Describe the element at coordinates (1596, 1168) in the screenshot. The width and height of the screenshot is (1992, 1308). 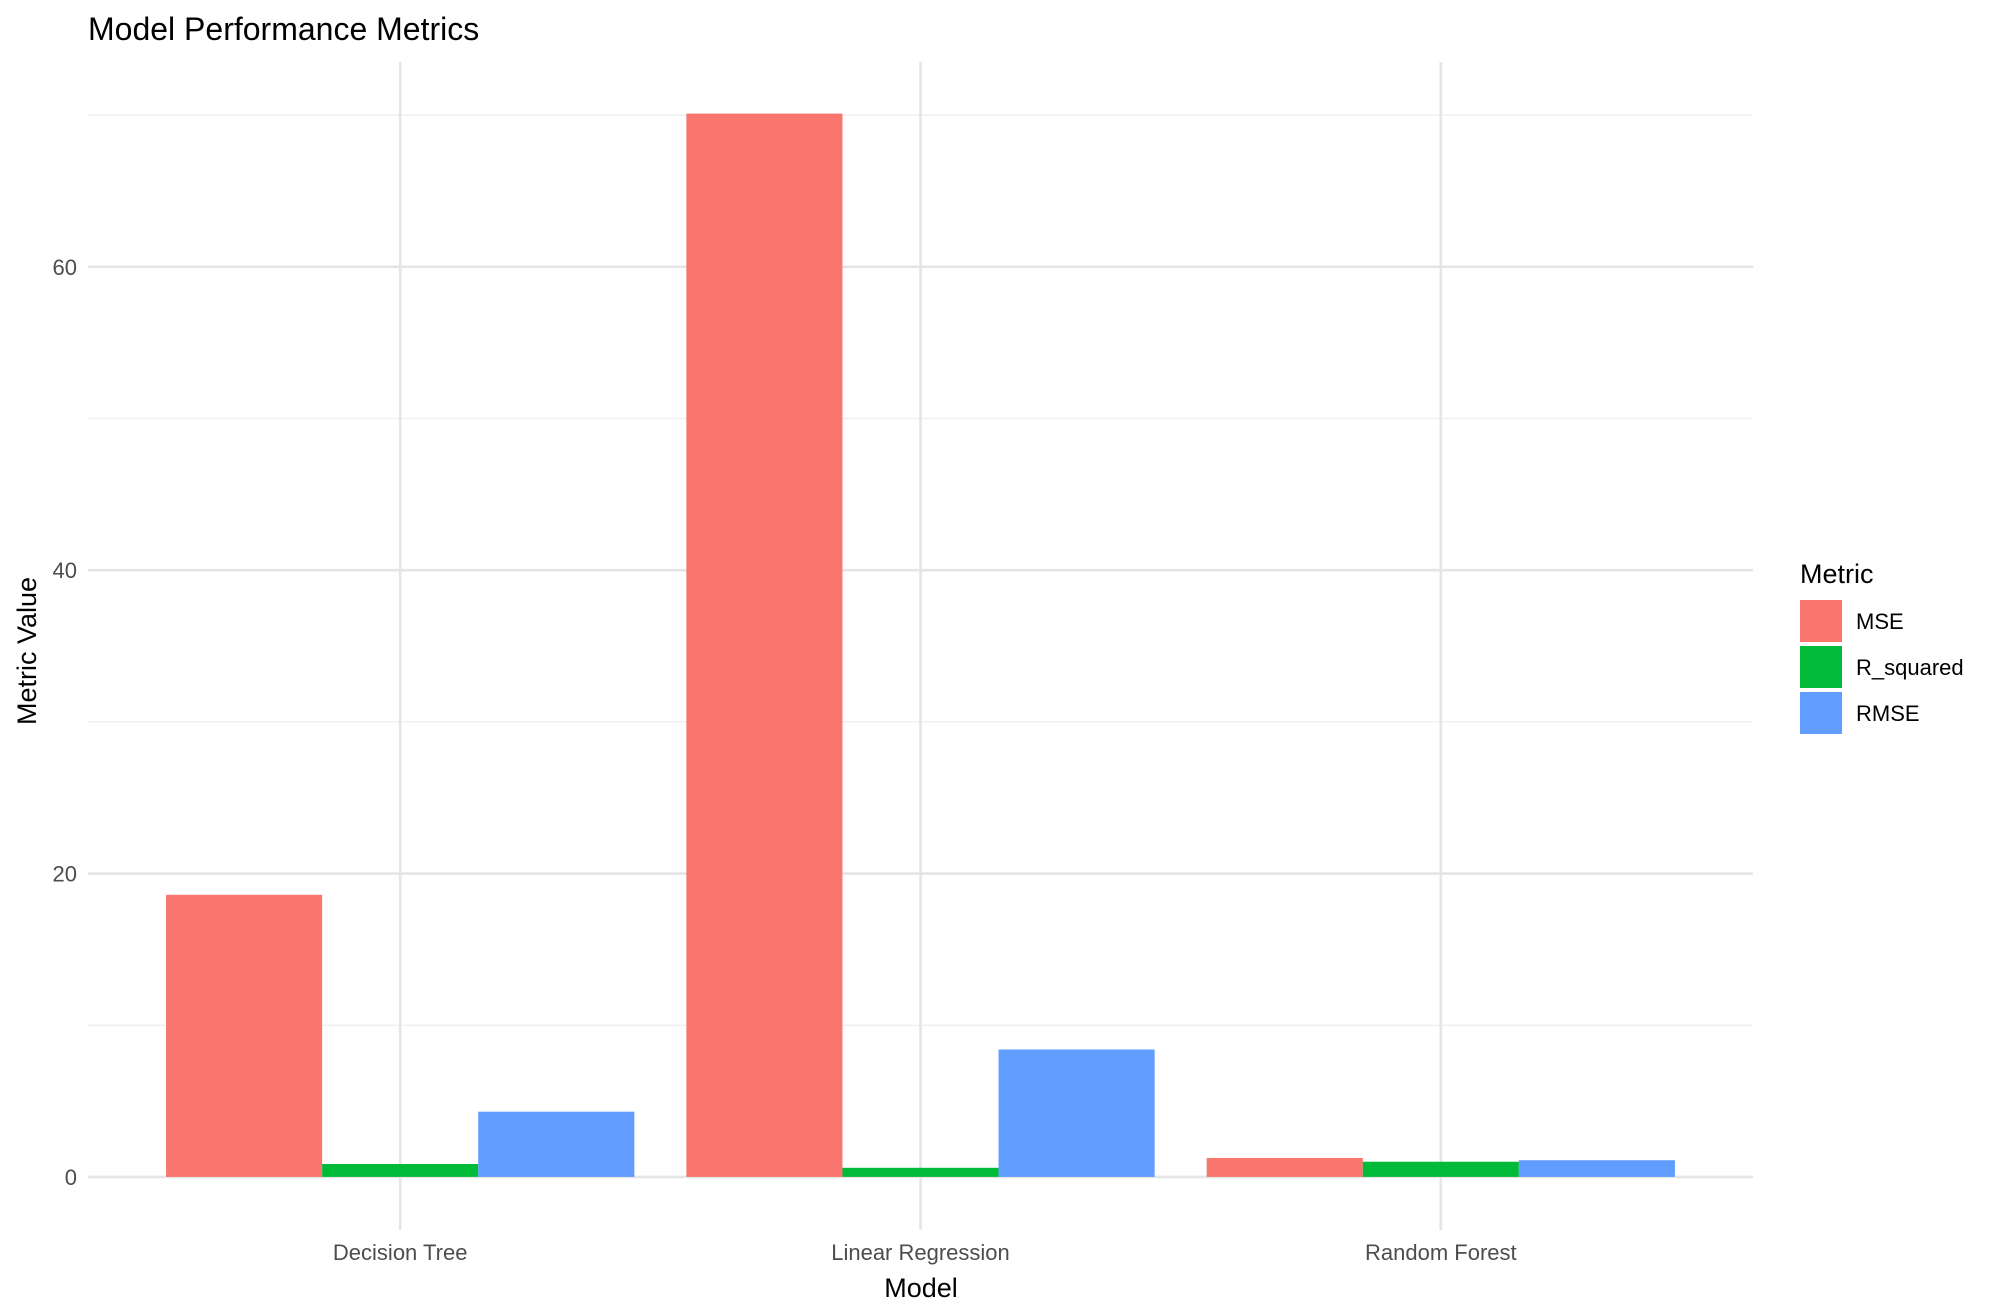
I see `bar-rmse-random-forest` at that location.